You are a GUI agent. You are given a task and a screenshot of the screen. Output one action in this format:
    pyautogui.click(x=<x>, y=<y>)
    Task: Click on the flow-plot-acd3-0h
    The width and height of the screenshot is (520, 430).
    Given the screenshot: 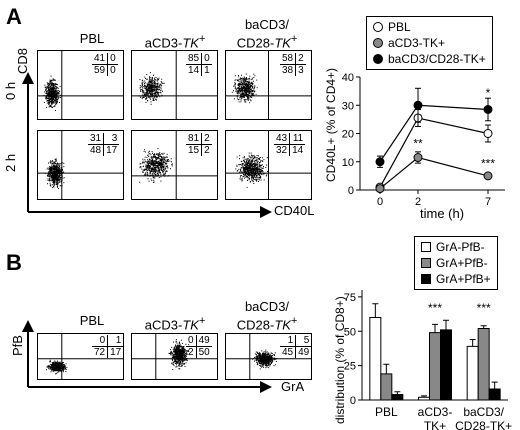 What is the action you would take?
    pyautogui.click(x=174, y=85)
    